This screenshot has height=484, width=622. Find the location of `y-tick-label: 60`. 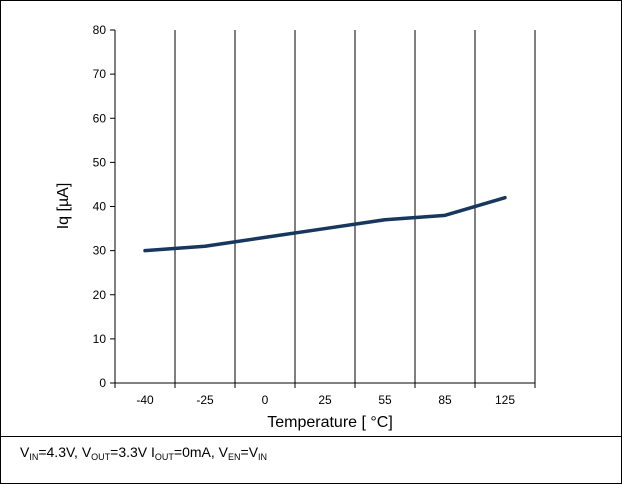

y-tick-label: 60 is located at coordinates (100, 118).